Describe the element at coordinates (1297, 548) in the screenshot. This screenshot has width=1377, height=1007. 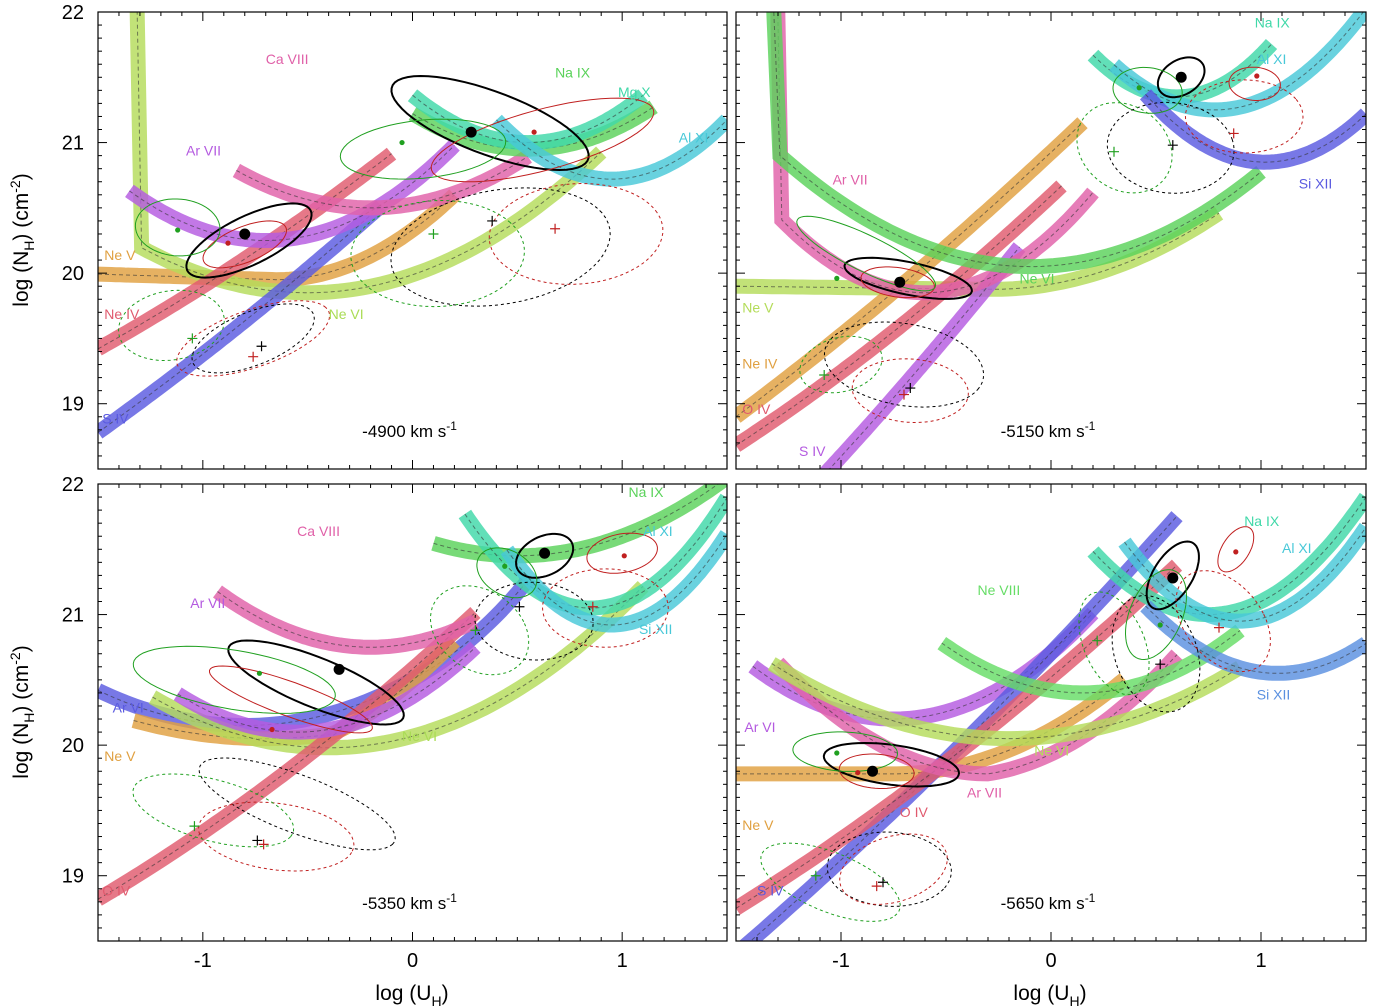
I see `ion-label-Al-XI: Al XI` at that location.